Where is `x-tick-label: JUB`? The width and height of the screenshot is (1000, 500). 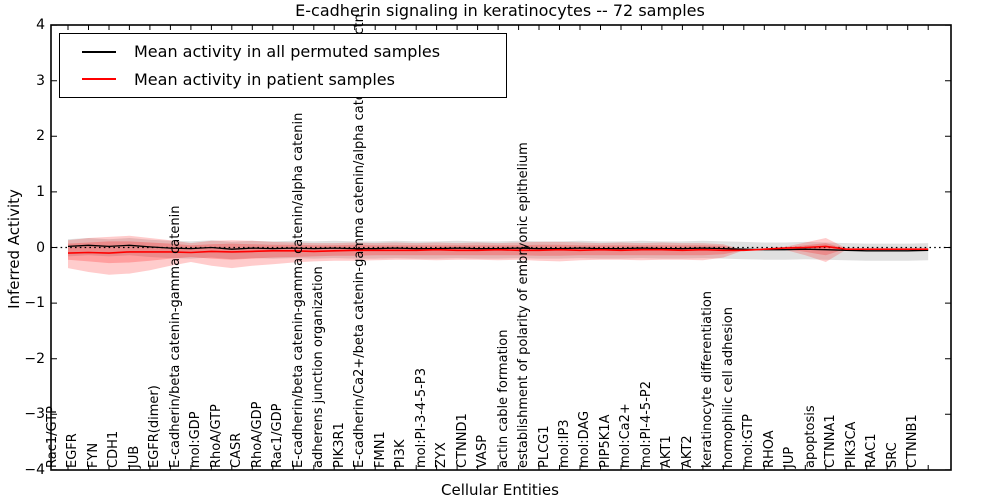 x-tick-label: JUB is located at coordinates (134, 456).